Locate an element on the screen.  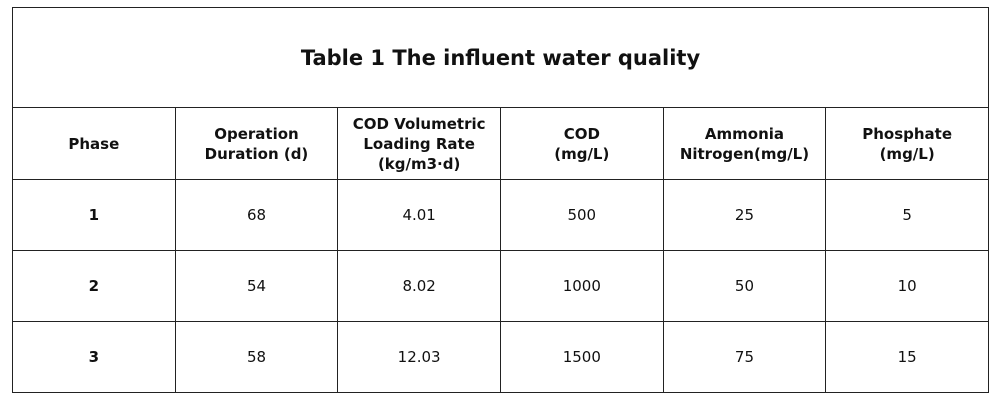
phase-cell: 3 is located at coordinates (94, 357).